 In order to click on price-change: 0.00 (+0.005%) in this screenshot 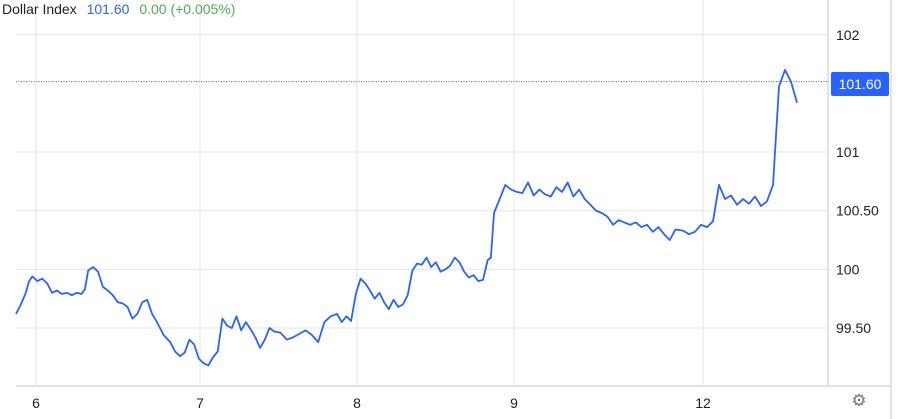, I will do `click(187, 9)`.